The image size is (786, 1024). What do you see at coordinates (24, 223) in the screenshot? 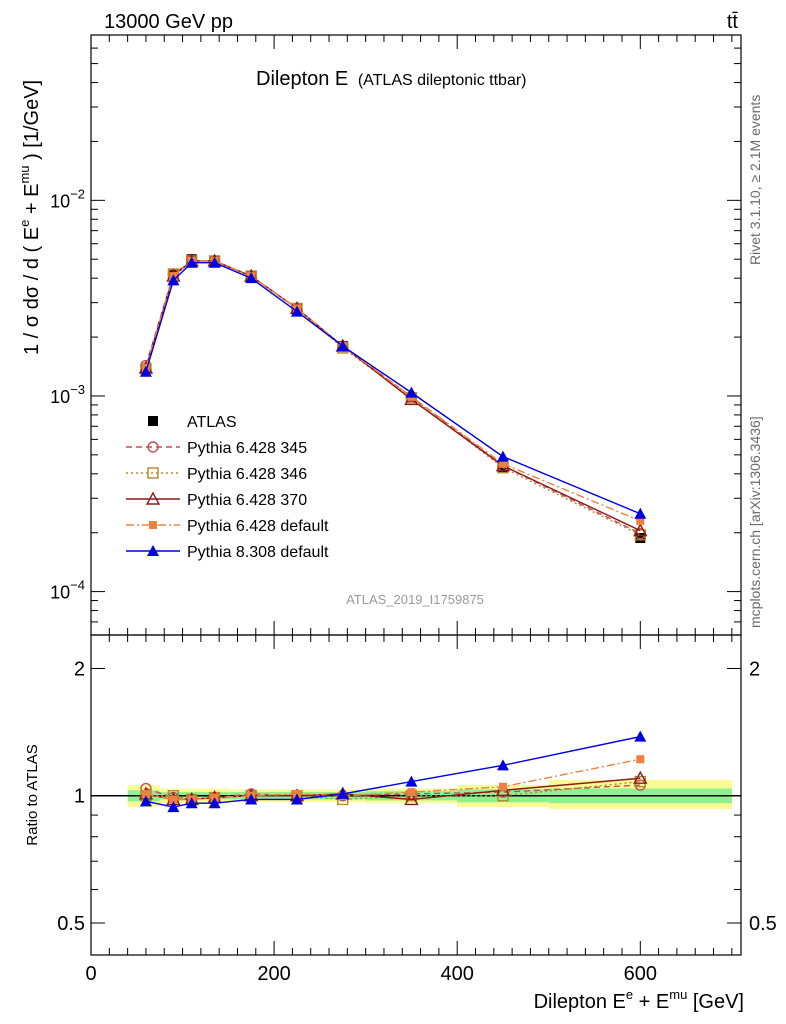
I see `main-ylabel-sup1: e` at bounding box center [24, 223].